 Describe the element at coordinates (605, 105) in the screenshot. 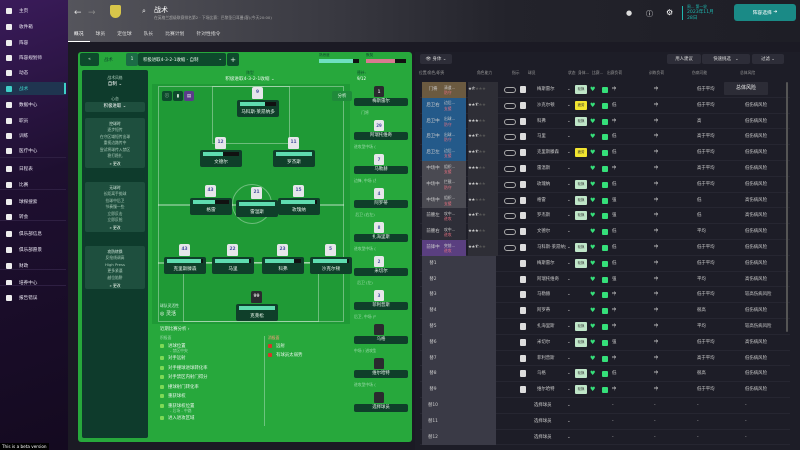

I see `table-row: 后卫右 边后... 支援 ★★⯪★★ 沙克尔顿 ⌄ 疲劳 ♥ 低中低于平均 低伤病风险` at that location.